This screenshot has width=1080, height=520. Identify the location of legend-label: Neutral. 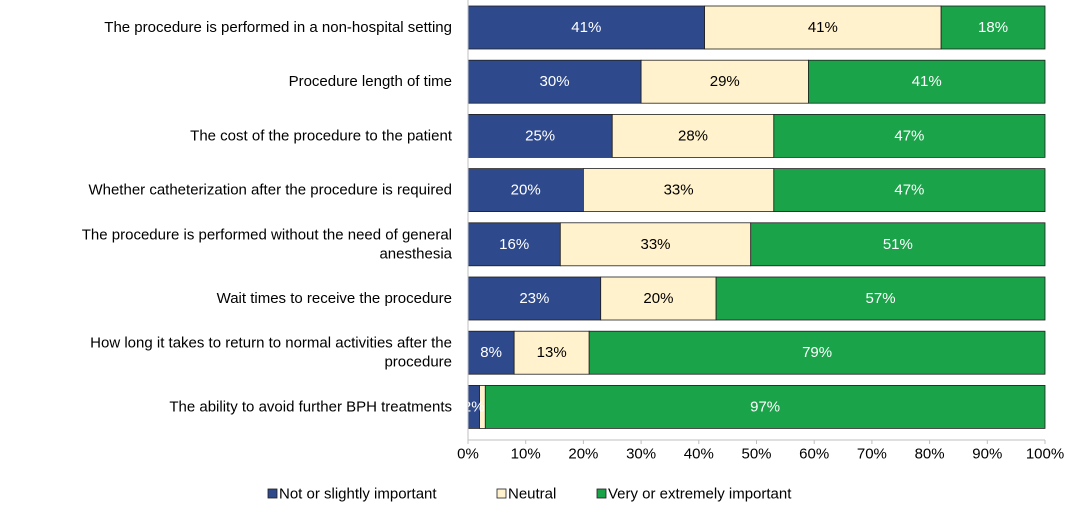
(532, 494).